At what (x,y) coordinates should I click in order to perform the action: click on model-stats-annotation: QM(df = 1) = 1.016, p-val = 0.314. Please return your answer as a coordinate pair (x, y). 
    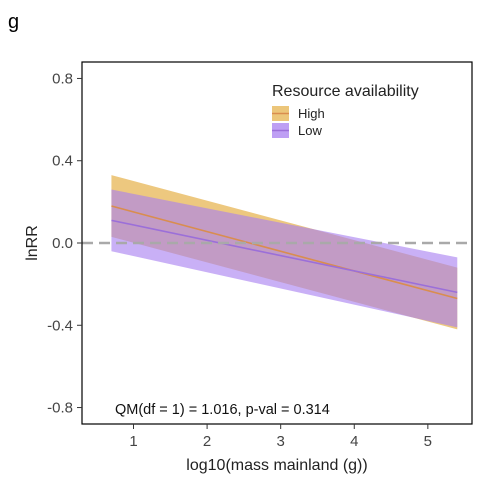
    Looking at the image, I should click on (222, 410).